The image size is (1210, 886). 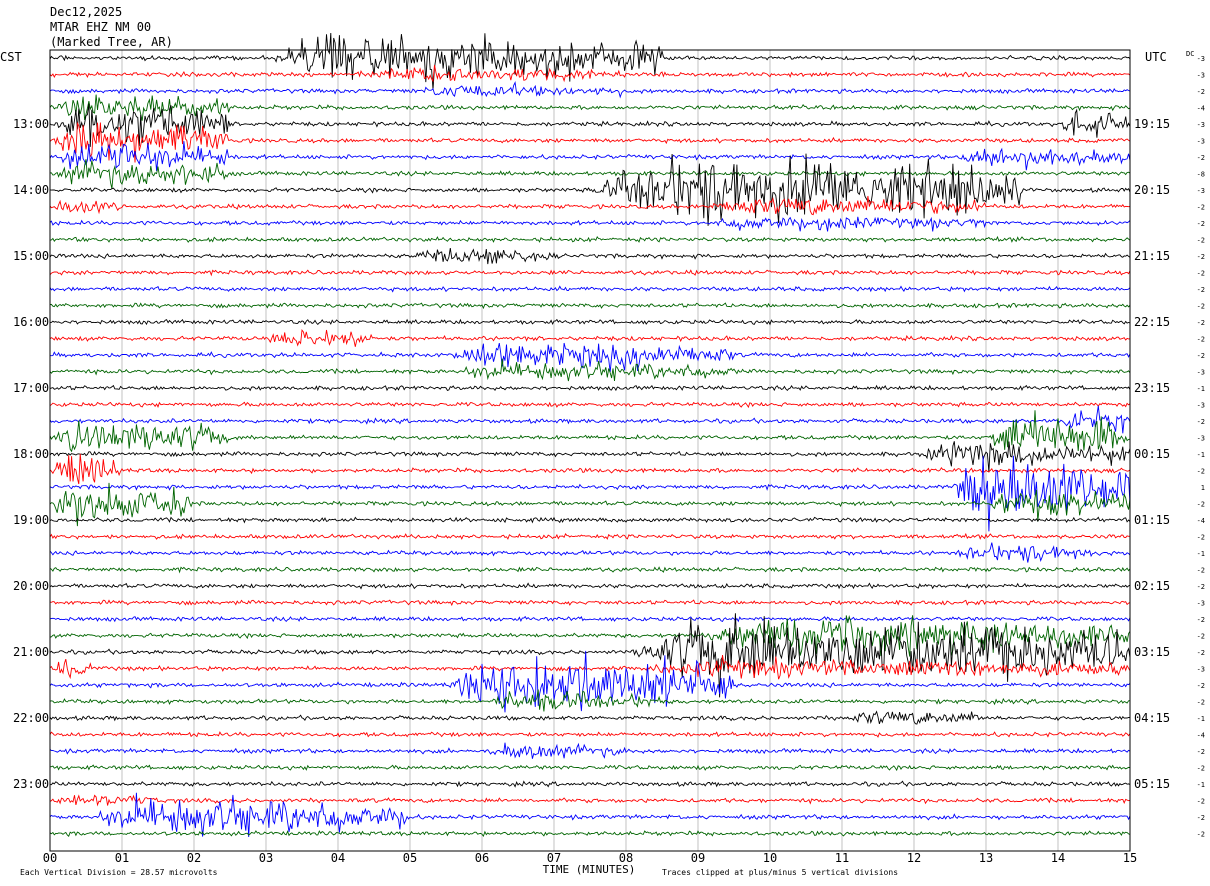 I want to click on x-tick-label: 07, so click(x=554, y=858).